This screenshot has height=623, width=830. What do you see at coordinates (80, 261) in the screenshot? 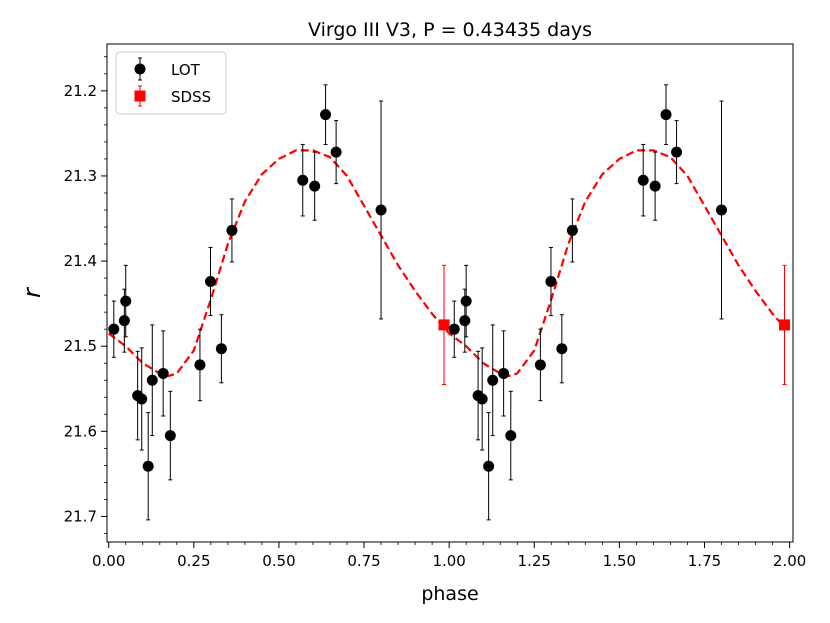
I see `y-tick-label: 21.4` at bounding box center [80, 261].